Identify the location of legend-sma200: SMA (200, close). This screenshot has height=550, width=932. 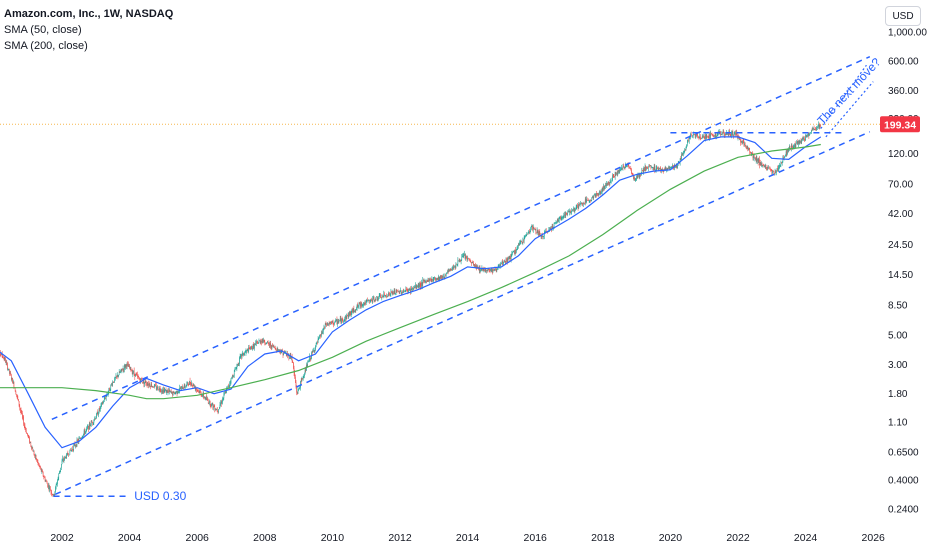
(46, 46).